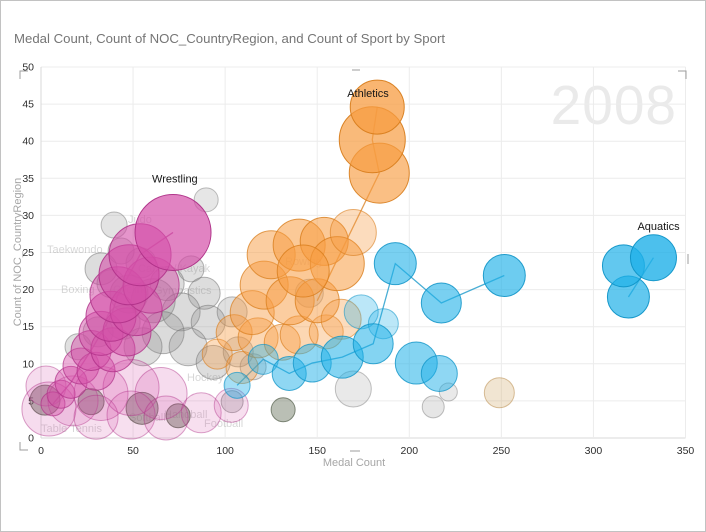  I want to click on x-tick-label: 50, so click(133, 451).